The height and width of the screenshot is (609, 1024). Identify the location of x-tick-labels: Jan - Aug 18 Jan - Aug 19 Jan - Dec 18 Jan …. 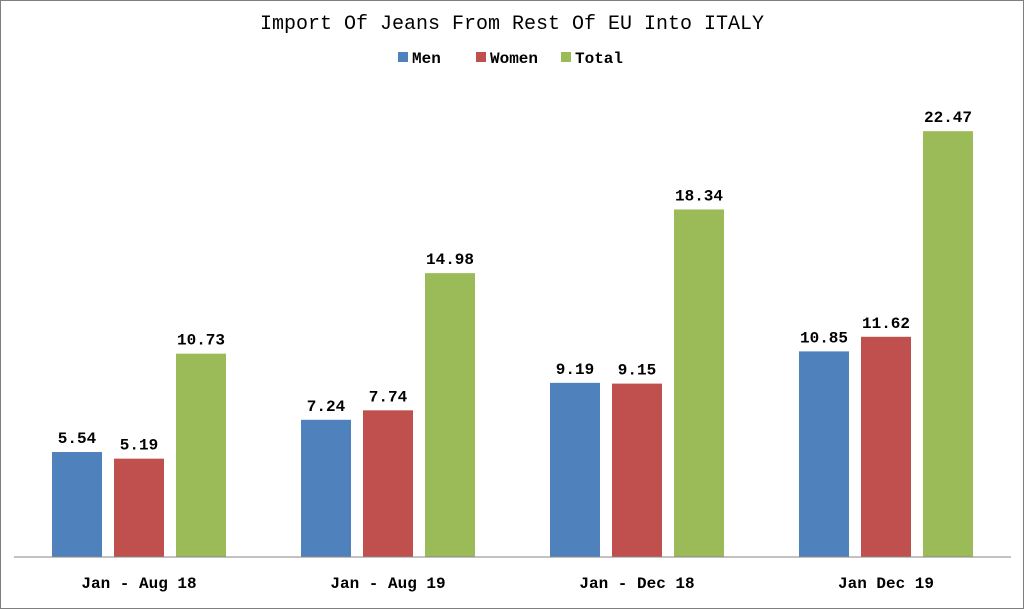
(507, 584).